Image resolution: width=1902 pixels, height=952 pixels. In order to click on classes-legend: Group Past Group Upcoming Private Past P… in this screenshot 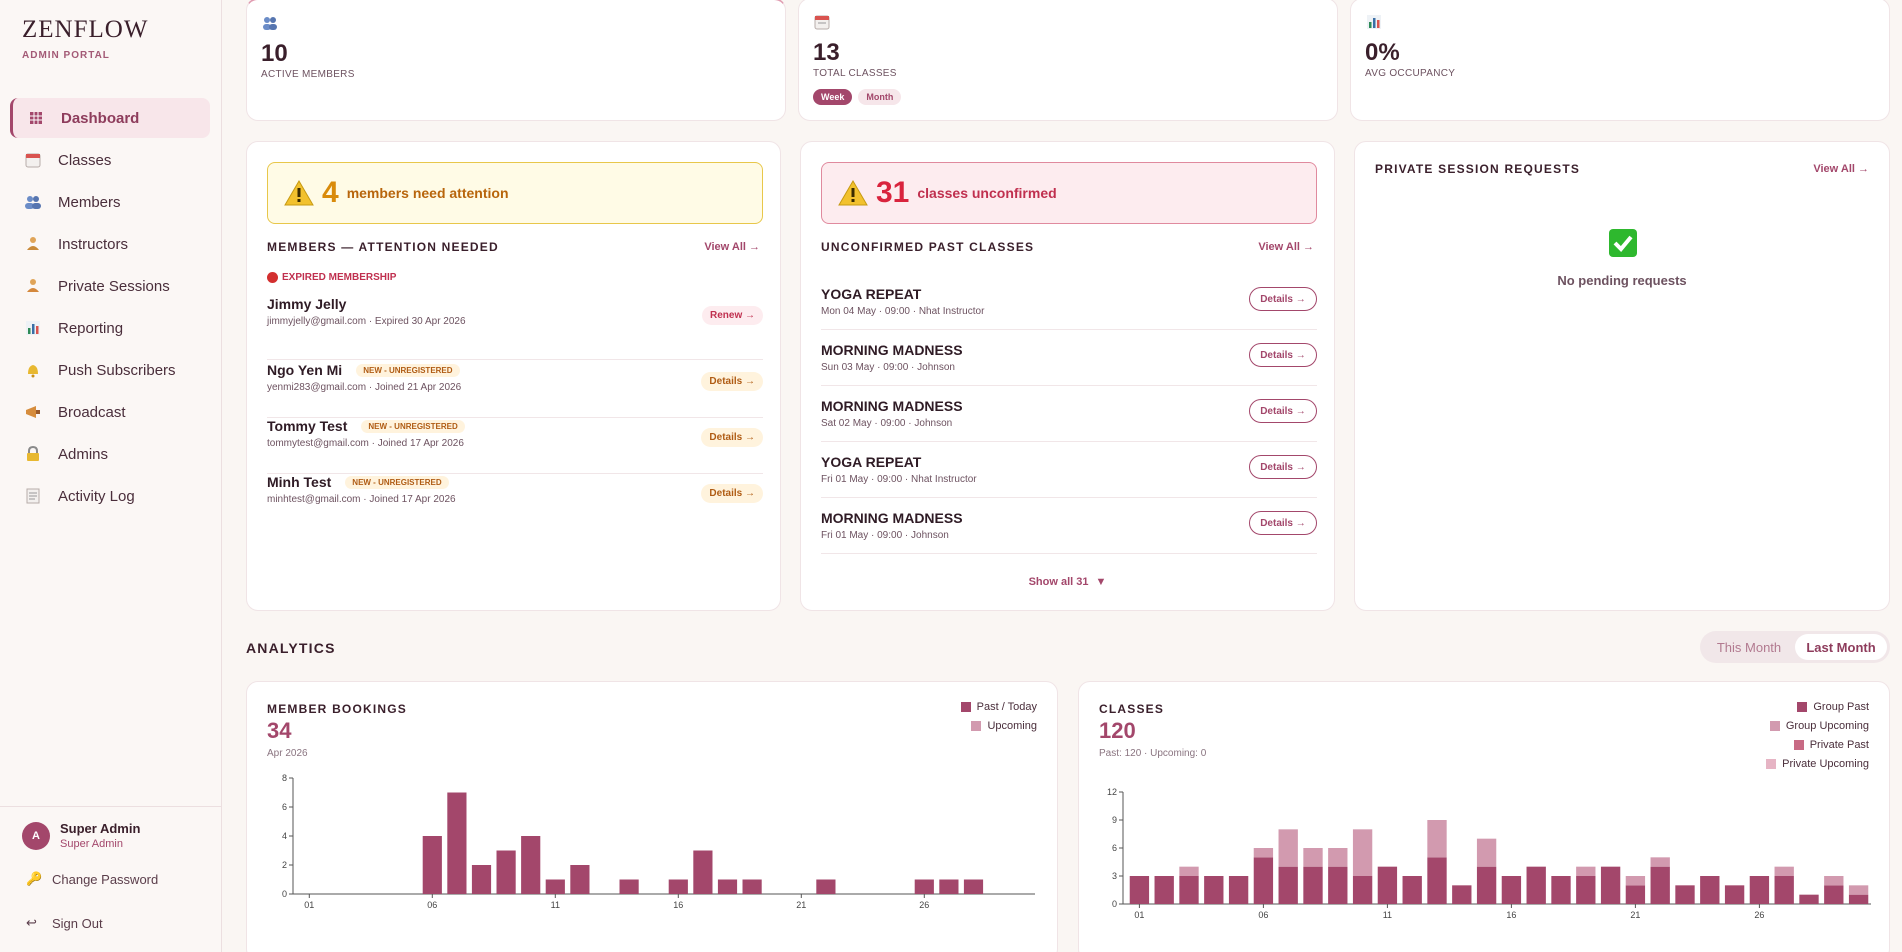, I will do `click(1817, 735)`.